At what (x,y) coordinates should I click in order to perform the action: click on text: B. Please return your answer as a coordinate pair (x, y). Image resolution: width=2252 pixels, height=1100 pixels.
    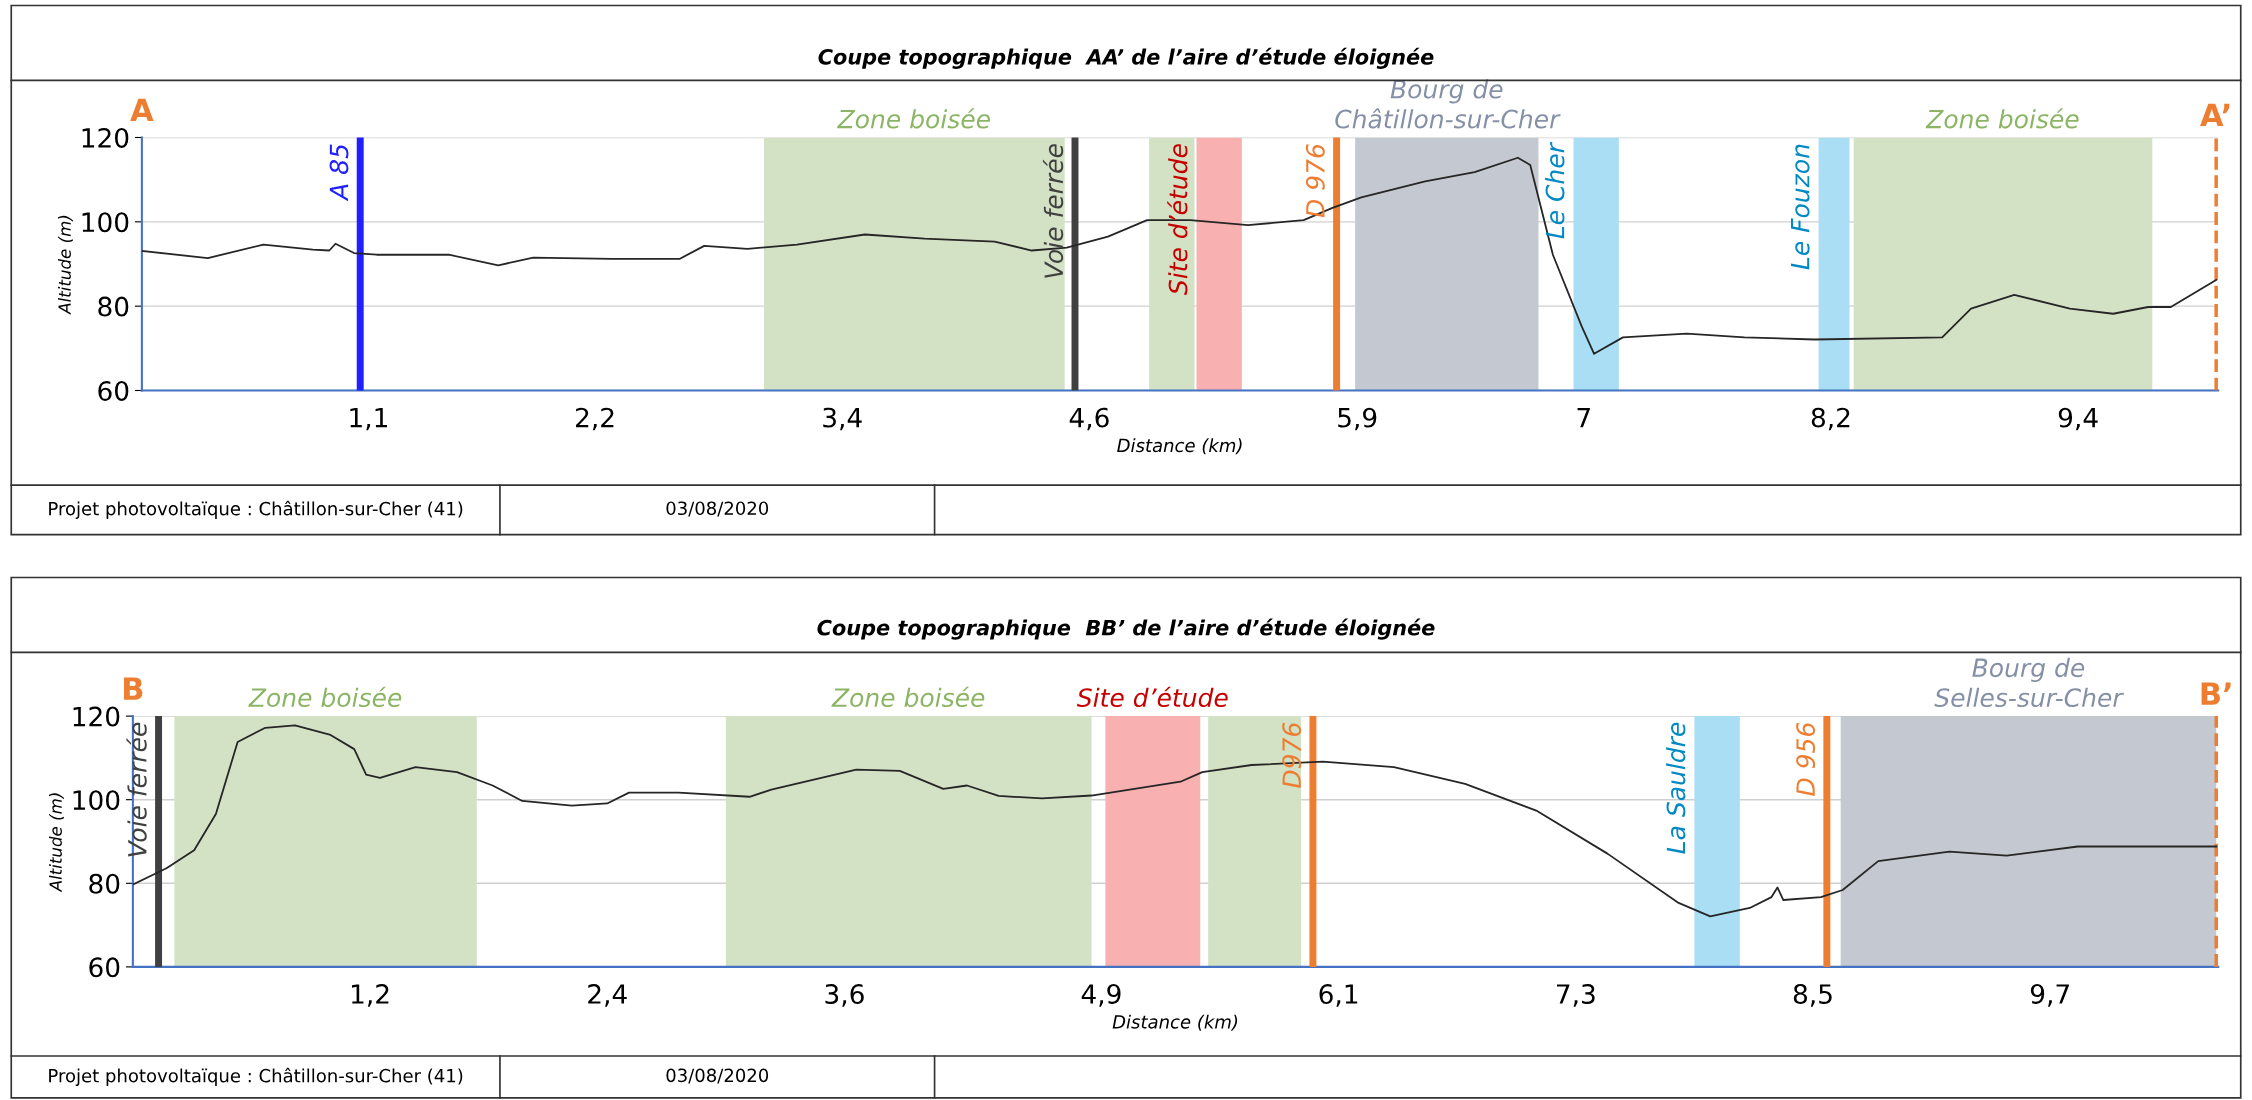
    Looking at the image, I should click on (133, 688).